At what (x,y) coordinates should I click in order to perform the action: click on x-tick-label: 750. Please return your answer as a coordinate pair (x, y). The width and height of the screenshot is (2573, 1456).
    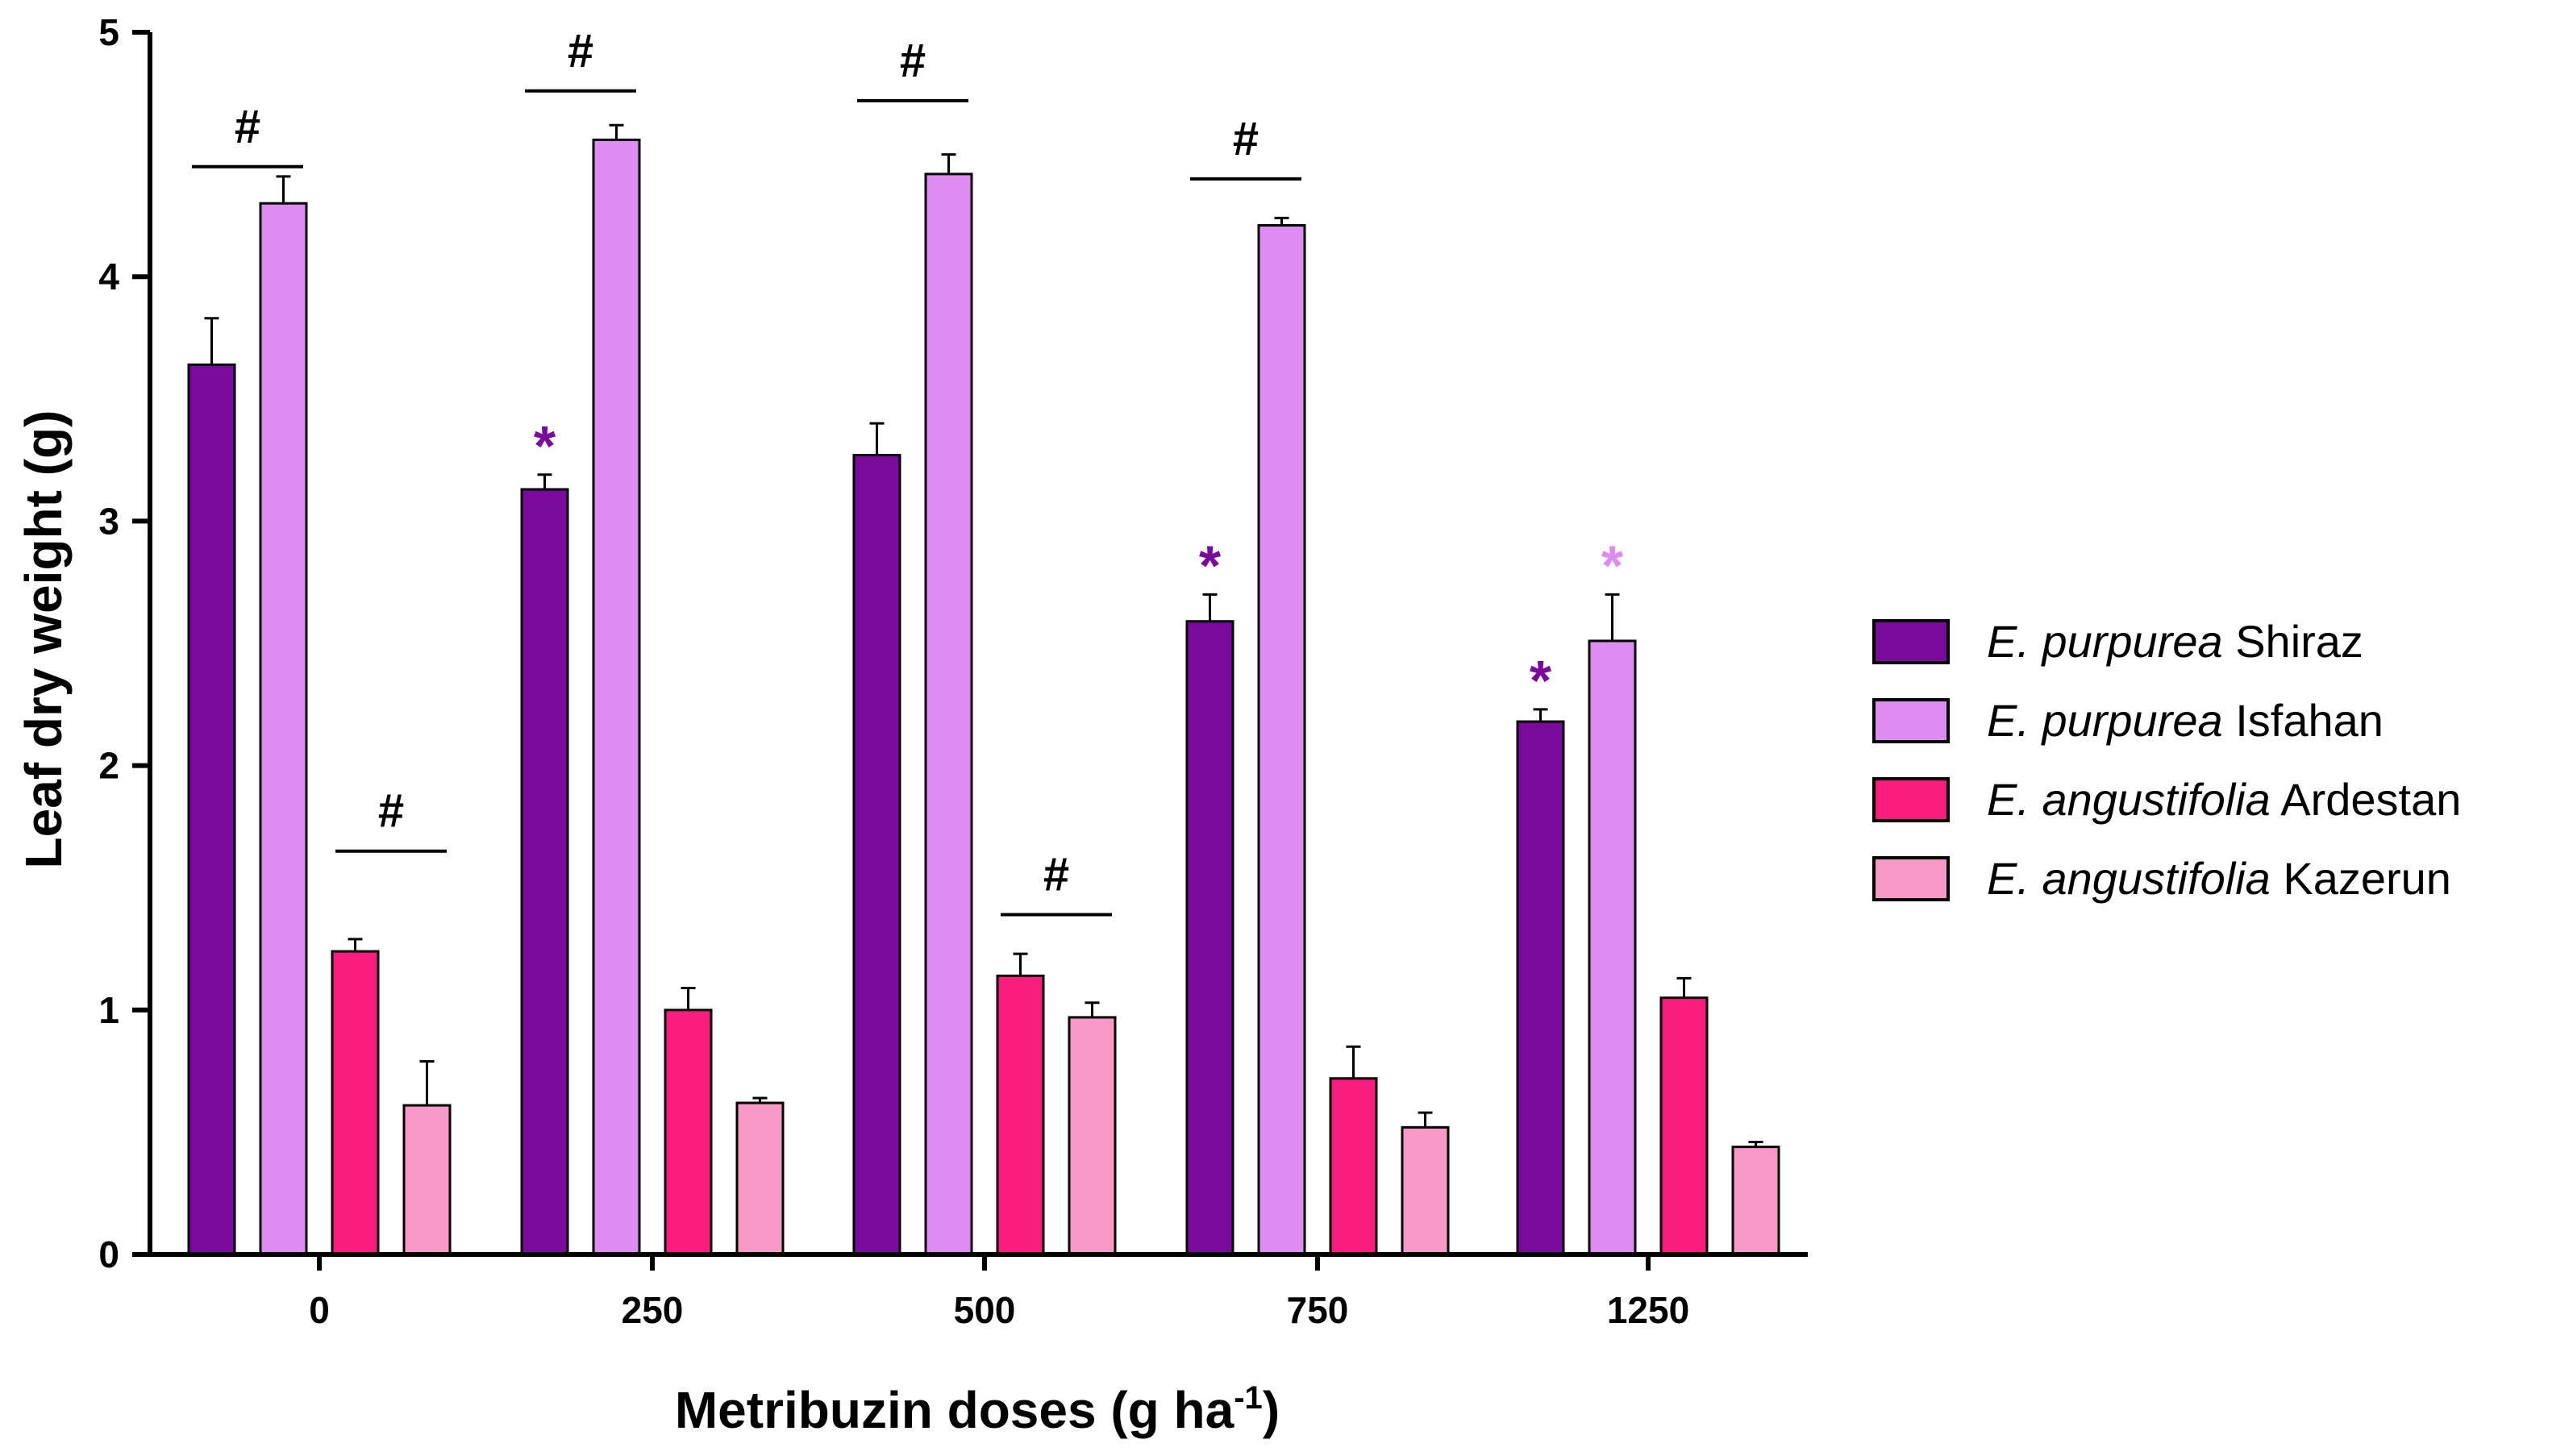
    Looking at the image, I should click on (1318, 1310).